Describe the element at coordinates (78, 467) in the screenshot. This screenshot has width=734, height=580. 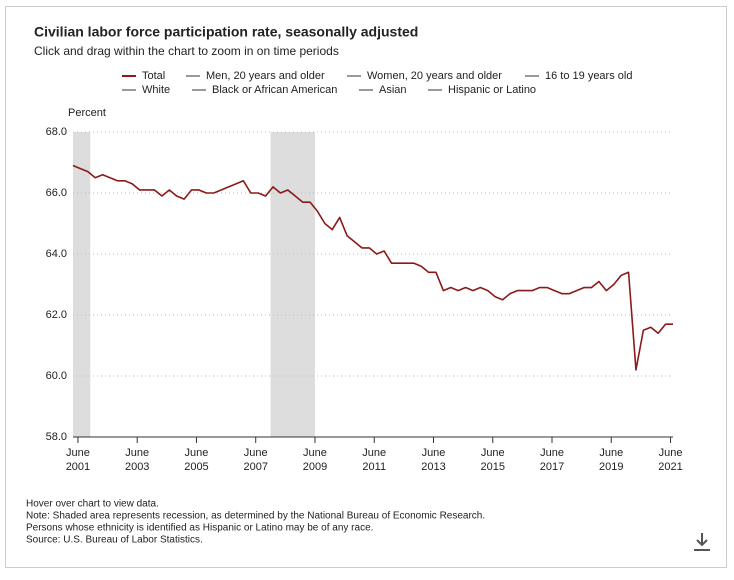
I see `x-tick-label: 2001` at that location.